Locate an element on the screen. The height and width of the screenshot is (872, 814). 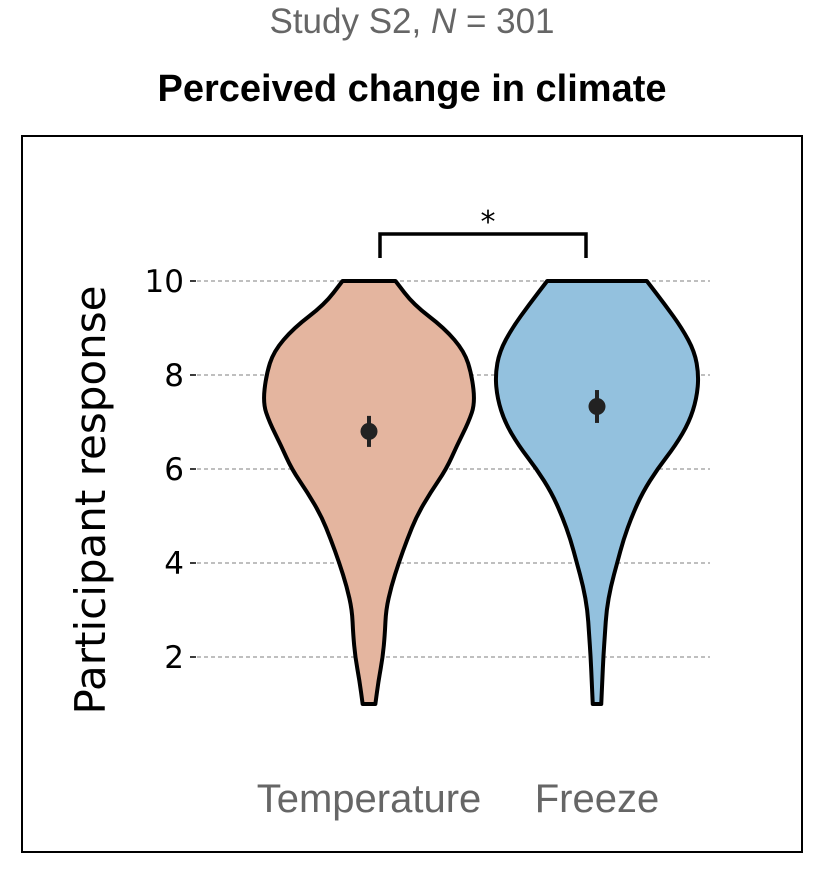
significance-bracket is located at coordinates (483, 245).